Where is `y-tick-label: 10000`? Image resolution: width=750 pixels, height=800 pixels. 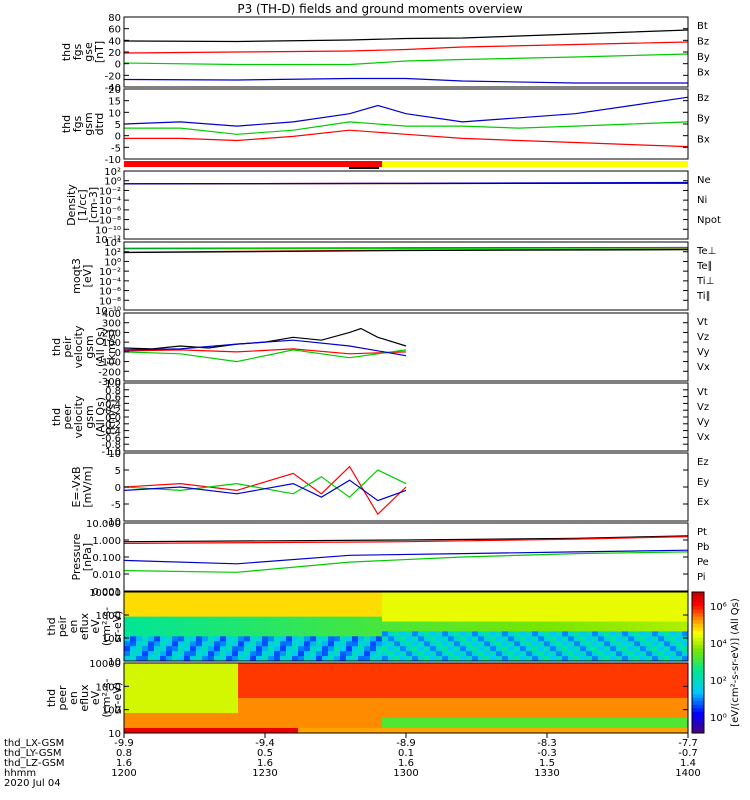 y-tick-label: 10000 is located at coordinates (105, 593).